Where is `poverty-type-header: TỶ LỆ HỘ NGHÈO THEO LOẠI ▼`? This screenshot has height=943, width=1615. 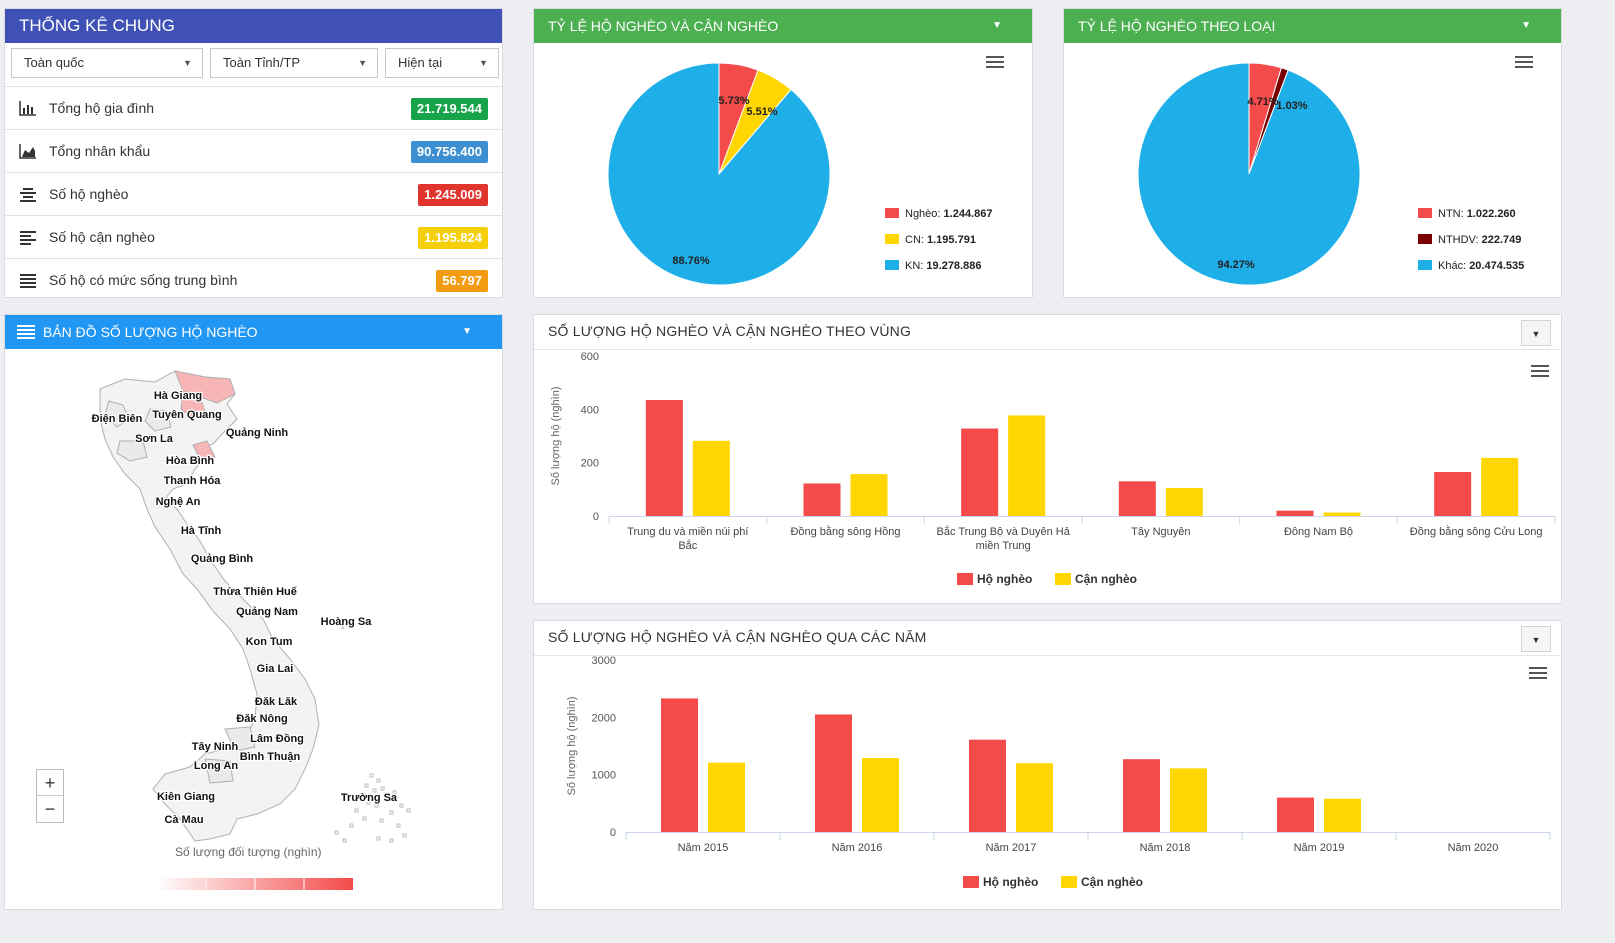 poverty-type-header: TỶ LỆ HỘ NGHÈO THEO LOẠI ▼ is located at coordinates (1312, 26).